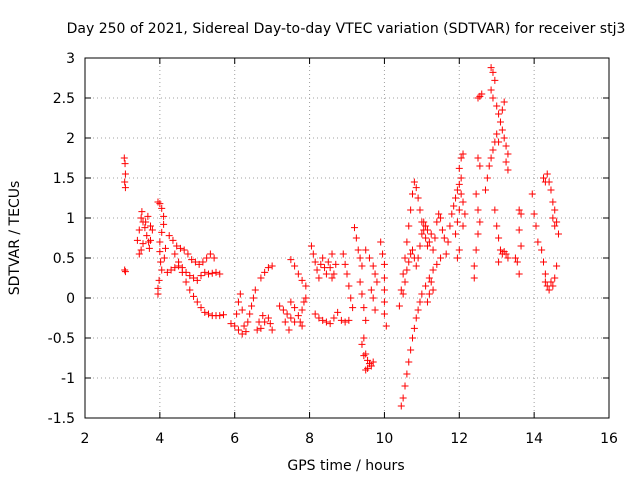 The image size is (640, 480). Describe the element at coordinates (61, 419) in the screenshot. I see `y-tick-label: -1.5` at that location.